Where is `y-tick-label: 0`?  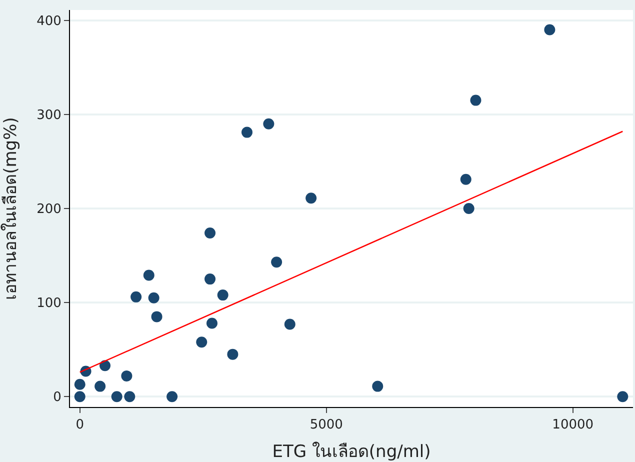 y-tick-label: 0 is located at coordinates (57, 398).